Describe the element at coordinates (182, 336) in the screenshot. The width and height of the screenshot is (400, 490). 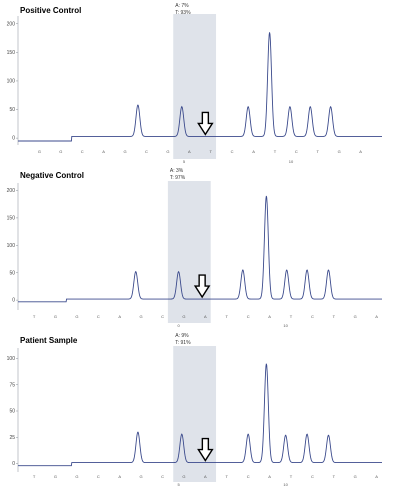
I see `allele-percentage: A: 9%` at that location.